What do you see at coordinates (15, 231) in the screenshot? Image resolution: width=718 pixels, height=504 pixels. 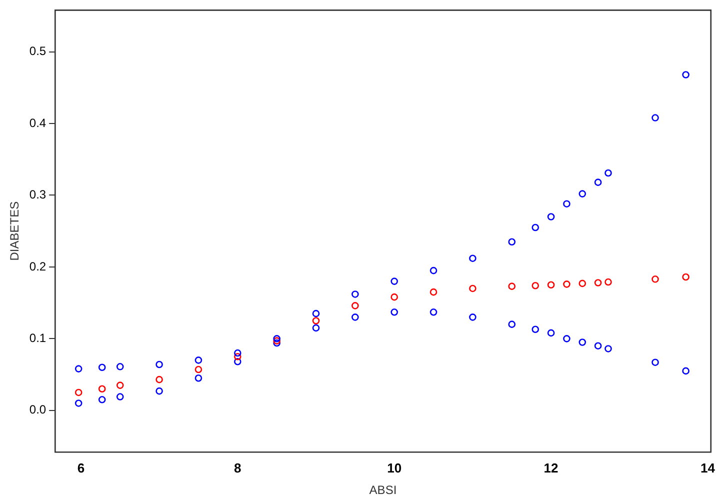 I see `y-axis-title: DIABETES` at bounding box center [15, 231].